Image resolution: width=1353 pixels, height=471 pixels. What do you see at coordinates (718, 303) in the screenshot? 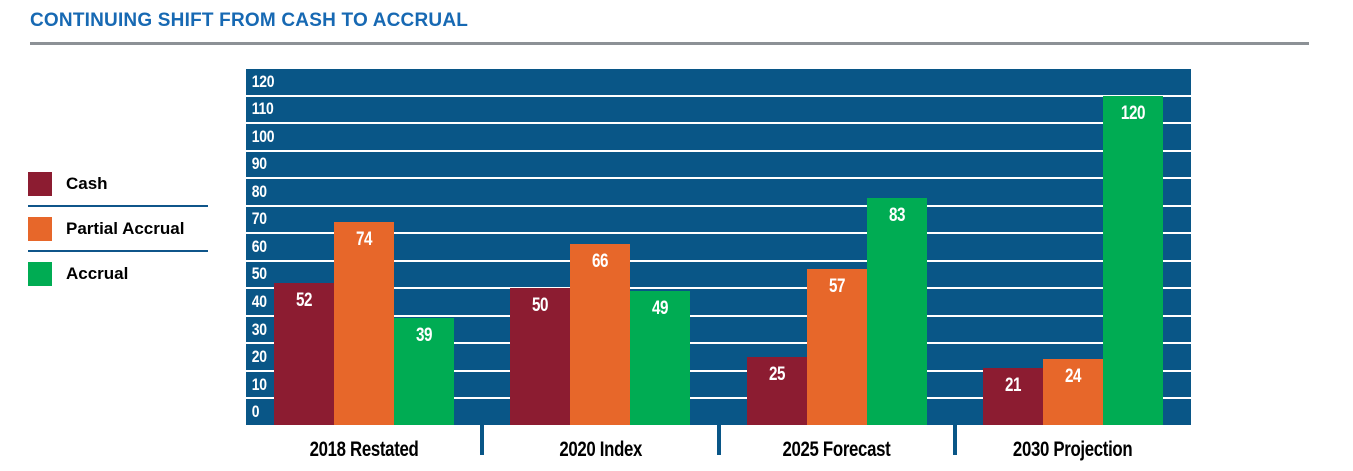
I see `grid-band: 40` at bounding box center [718, 303].